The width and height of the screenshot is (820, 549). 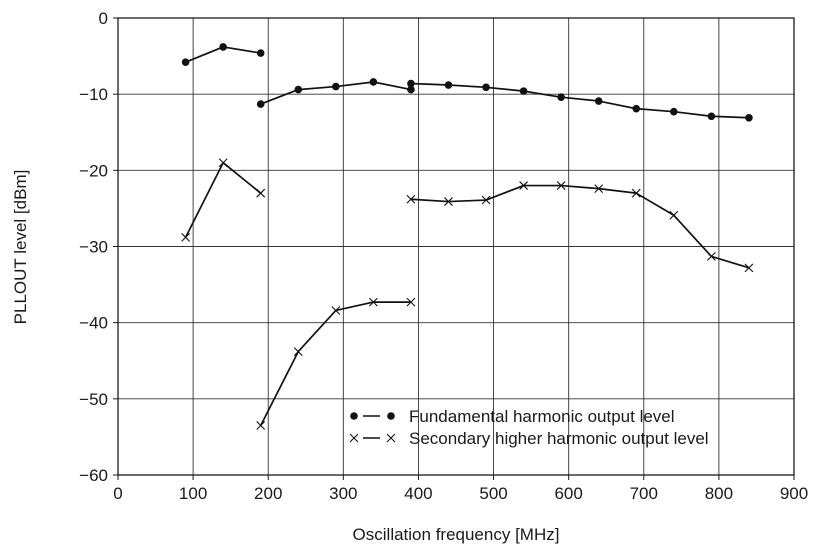 What do you see at coordinates (372, 416) in the screenshot?
I see `legend-symbol-fundamental` at bounding box center [372, 416].